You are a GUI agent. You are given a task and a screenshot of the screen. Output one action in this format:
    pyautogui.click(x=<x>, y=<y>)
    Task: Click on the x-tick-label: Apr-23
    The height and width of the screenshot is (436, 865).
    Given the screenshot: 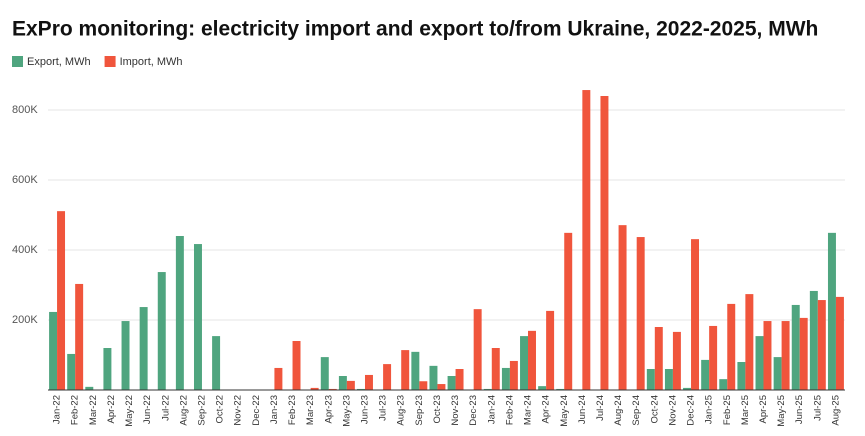 What is the action you would take?
    pyautogui.click(x=328, y=409)
    